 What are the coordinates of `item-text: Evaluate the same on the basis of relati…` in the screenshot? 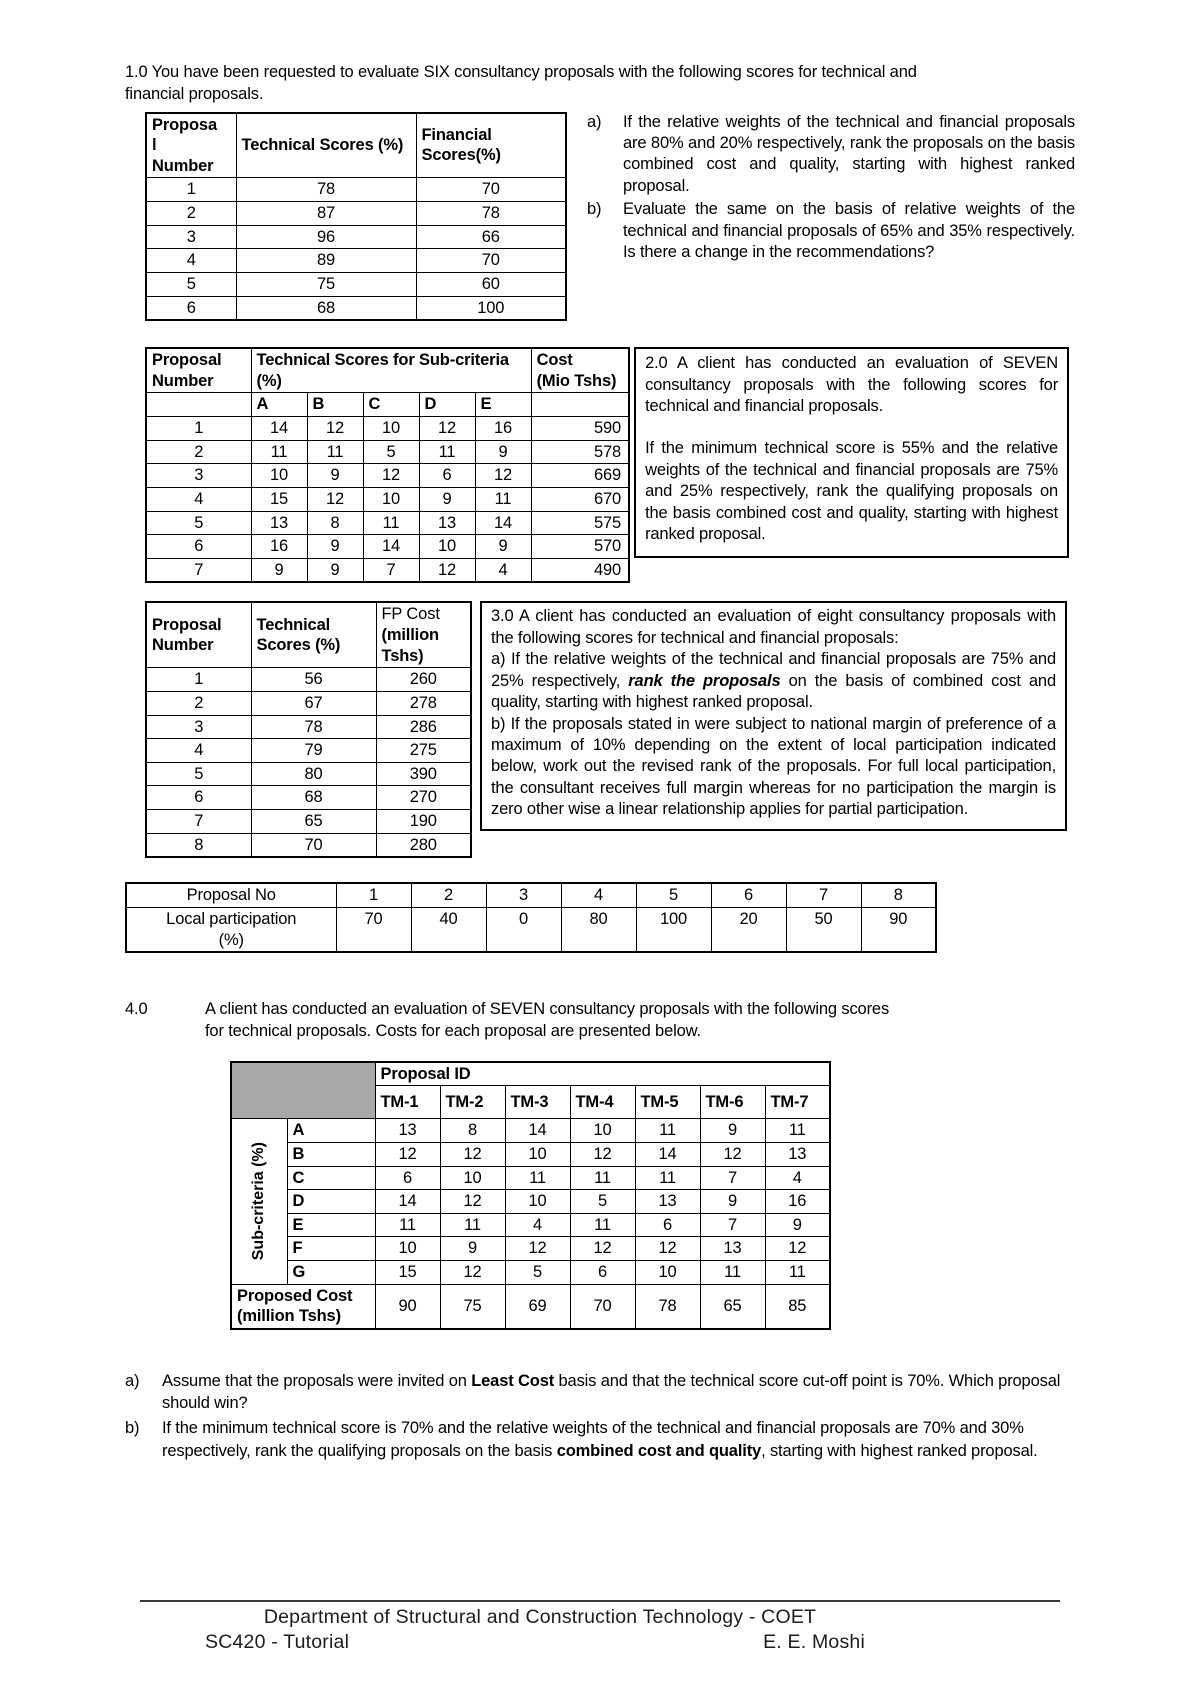 It's located at (849, 231).